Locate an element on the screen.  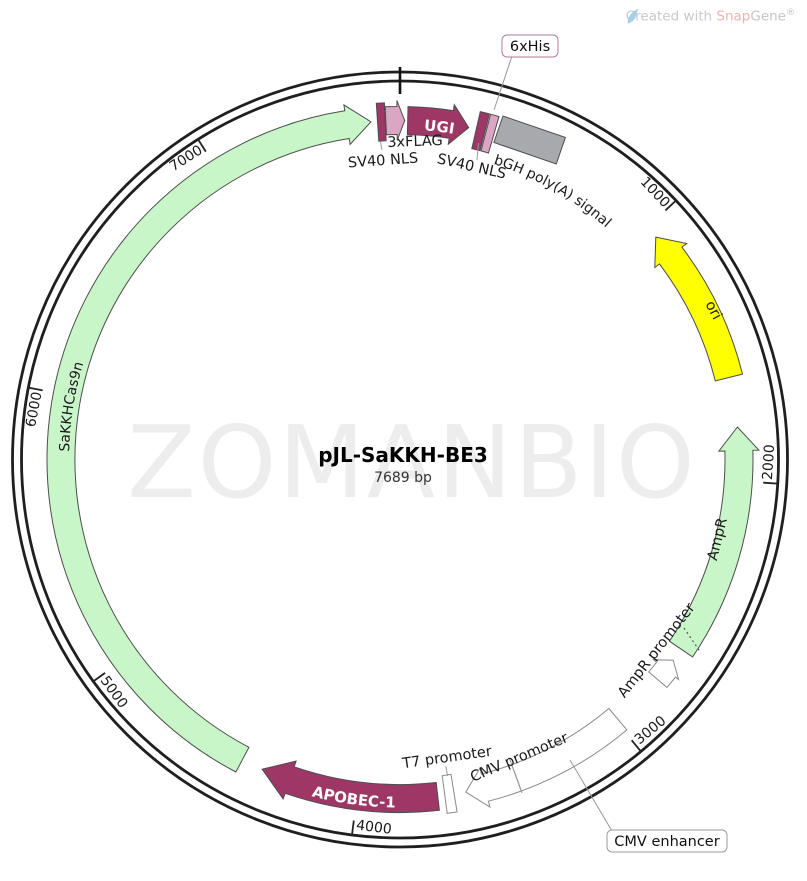
plasmid-name: pJL-SaKKH-BE3 is located at coordinates (403, 455).